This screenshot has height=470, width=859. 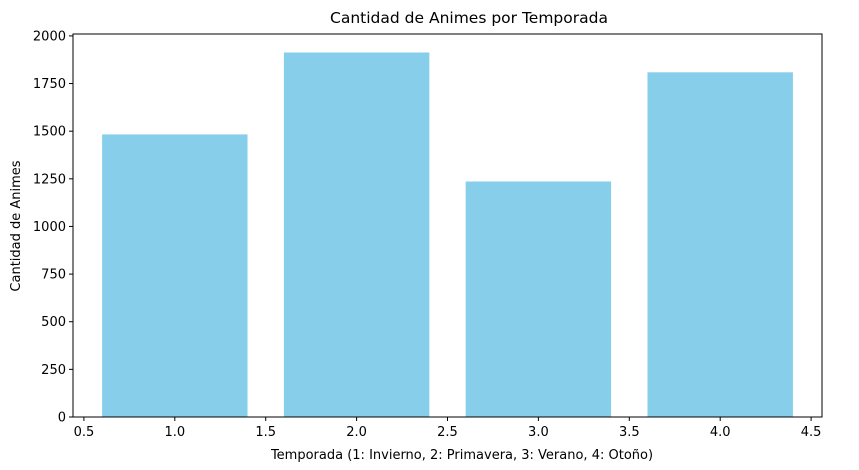 What do you see at coordinates (265, 432) in the screenshot?
I see `x-tick-label: 1.5` at bounding box center [265, 432].